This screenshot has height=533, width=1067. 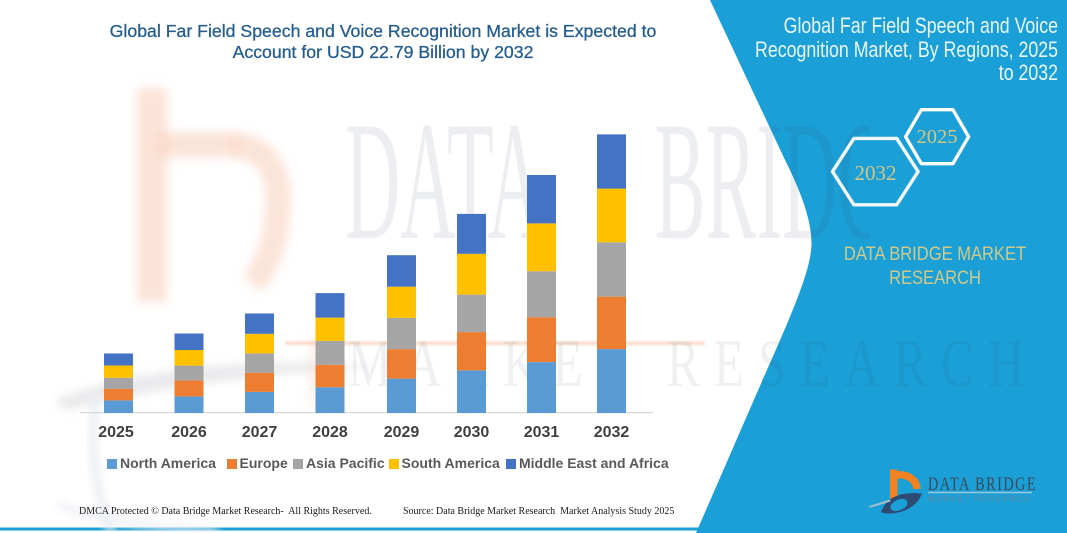 I want to click on svg-text: MARKET RESEARCH, so click(x=979, y=499).